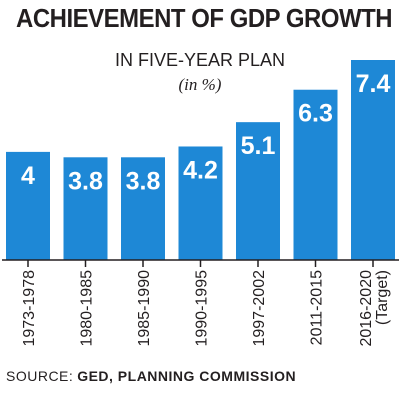 The height and width of the screenshot is (400, 400). Describe the element at coordinates (258, 146) in the screenshot. I see `data-label: 5.1` at that location.